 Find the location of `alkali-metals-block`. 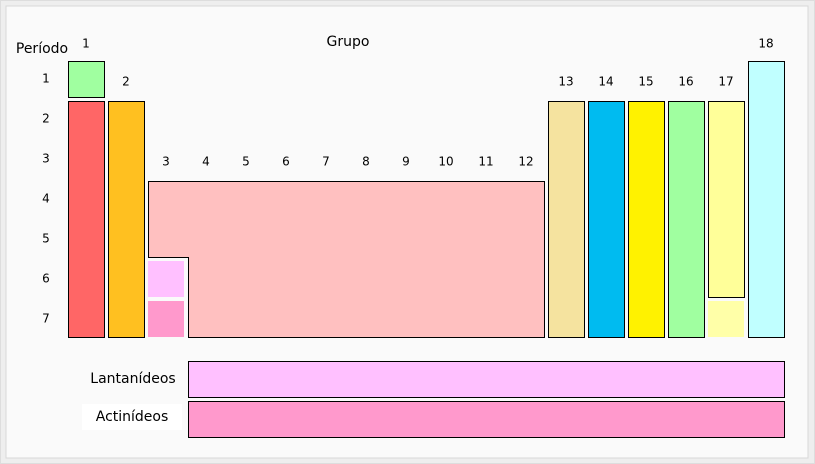

alkali-metals-block is located at coordinates (86, 219).